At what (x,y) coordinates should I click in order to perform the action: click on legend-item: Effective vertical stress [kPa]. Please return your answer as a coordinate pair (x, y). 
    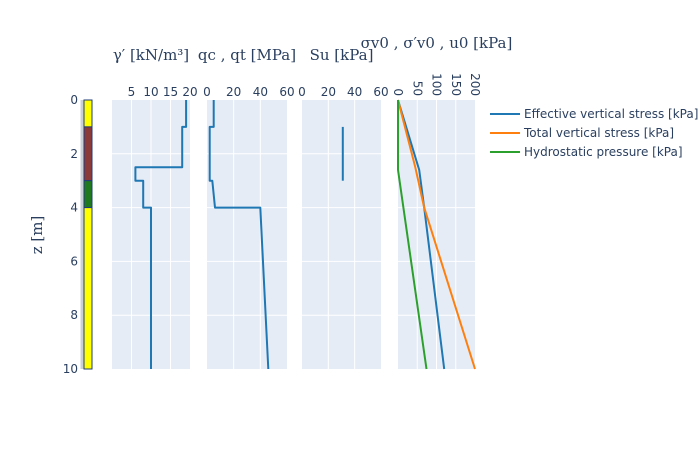
    Looking at the image, I should click on (594, 114).